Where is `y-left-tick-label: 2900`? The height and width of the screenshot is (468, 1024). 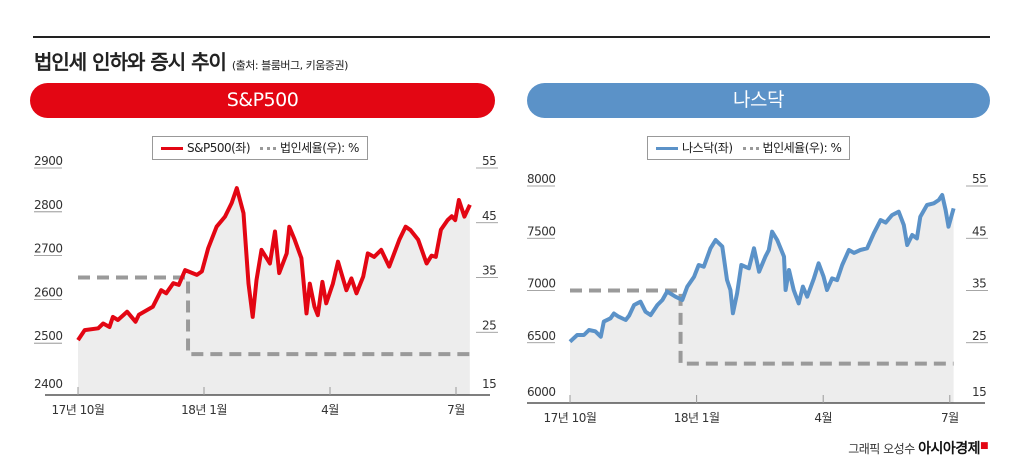 y-left-tick-label: 2900 is located at coordinates (48, 161).